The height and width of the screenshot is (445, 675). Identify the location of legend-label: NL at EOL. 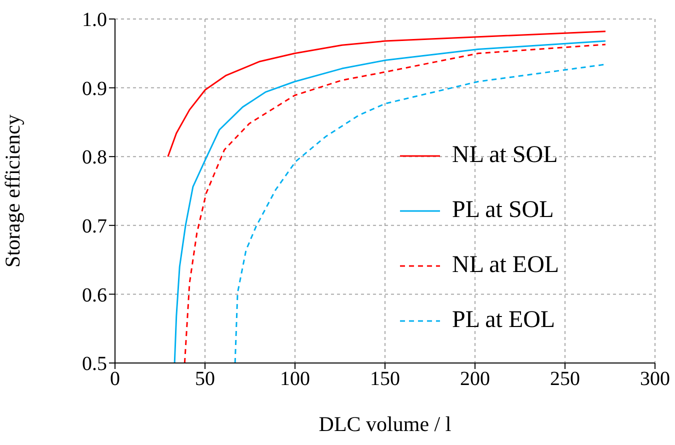
(506, 265).